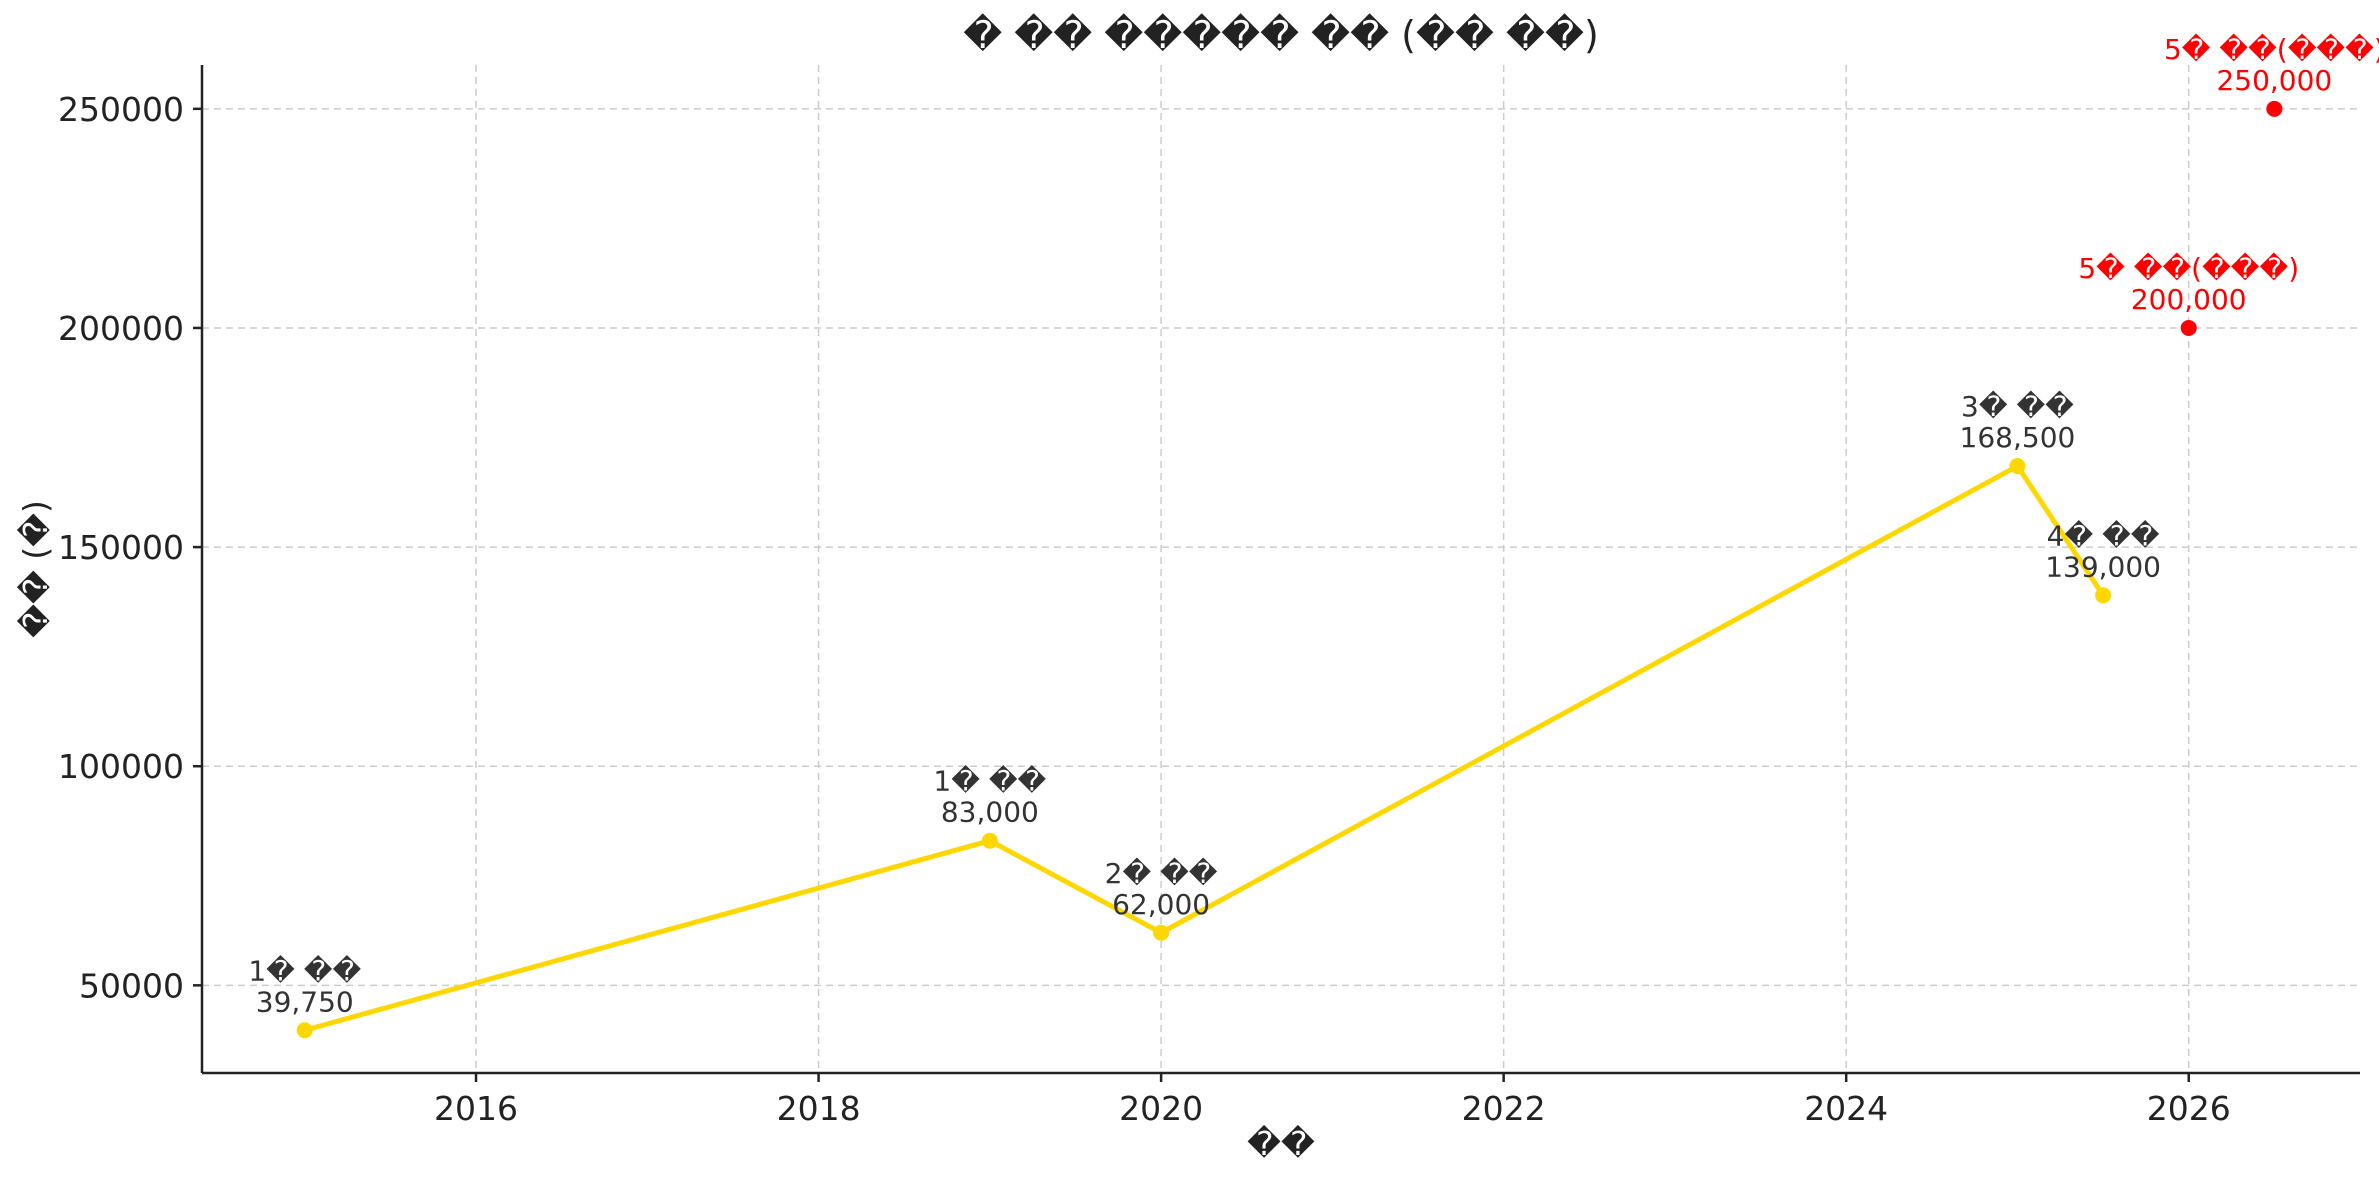 This screenshot has width=2379, height=1180. What do you see at coordinates (1504, 1108) in the screenshot?
I see `x-tick-label: 2022` at bounding box center [1504, 1108].